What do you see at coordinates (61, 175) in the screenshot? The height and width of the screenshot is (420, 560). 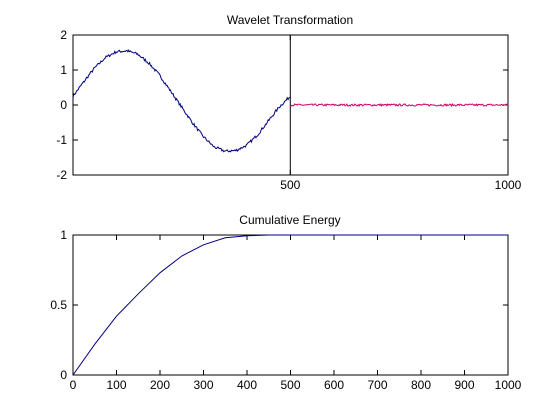 I see `y-tick-label: -2` at bounding box center [61, 175].